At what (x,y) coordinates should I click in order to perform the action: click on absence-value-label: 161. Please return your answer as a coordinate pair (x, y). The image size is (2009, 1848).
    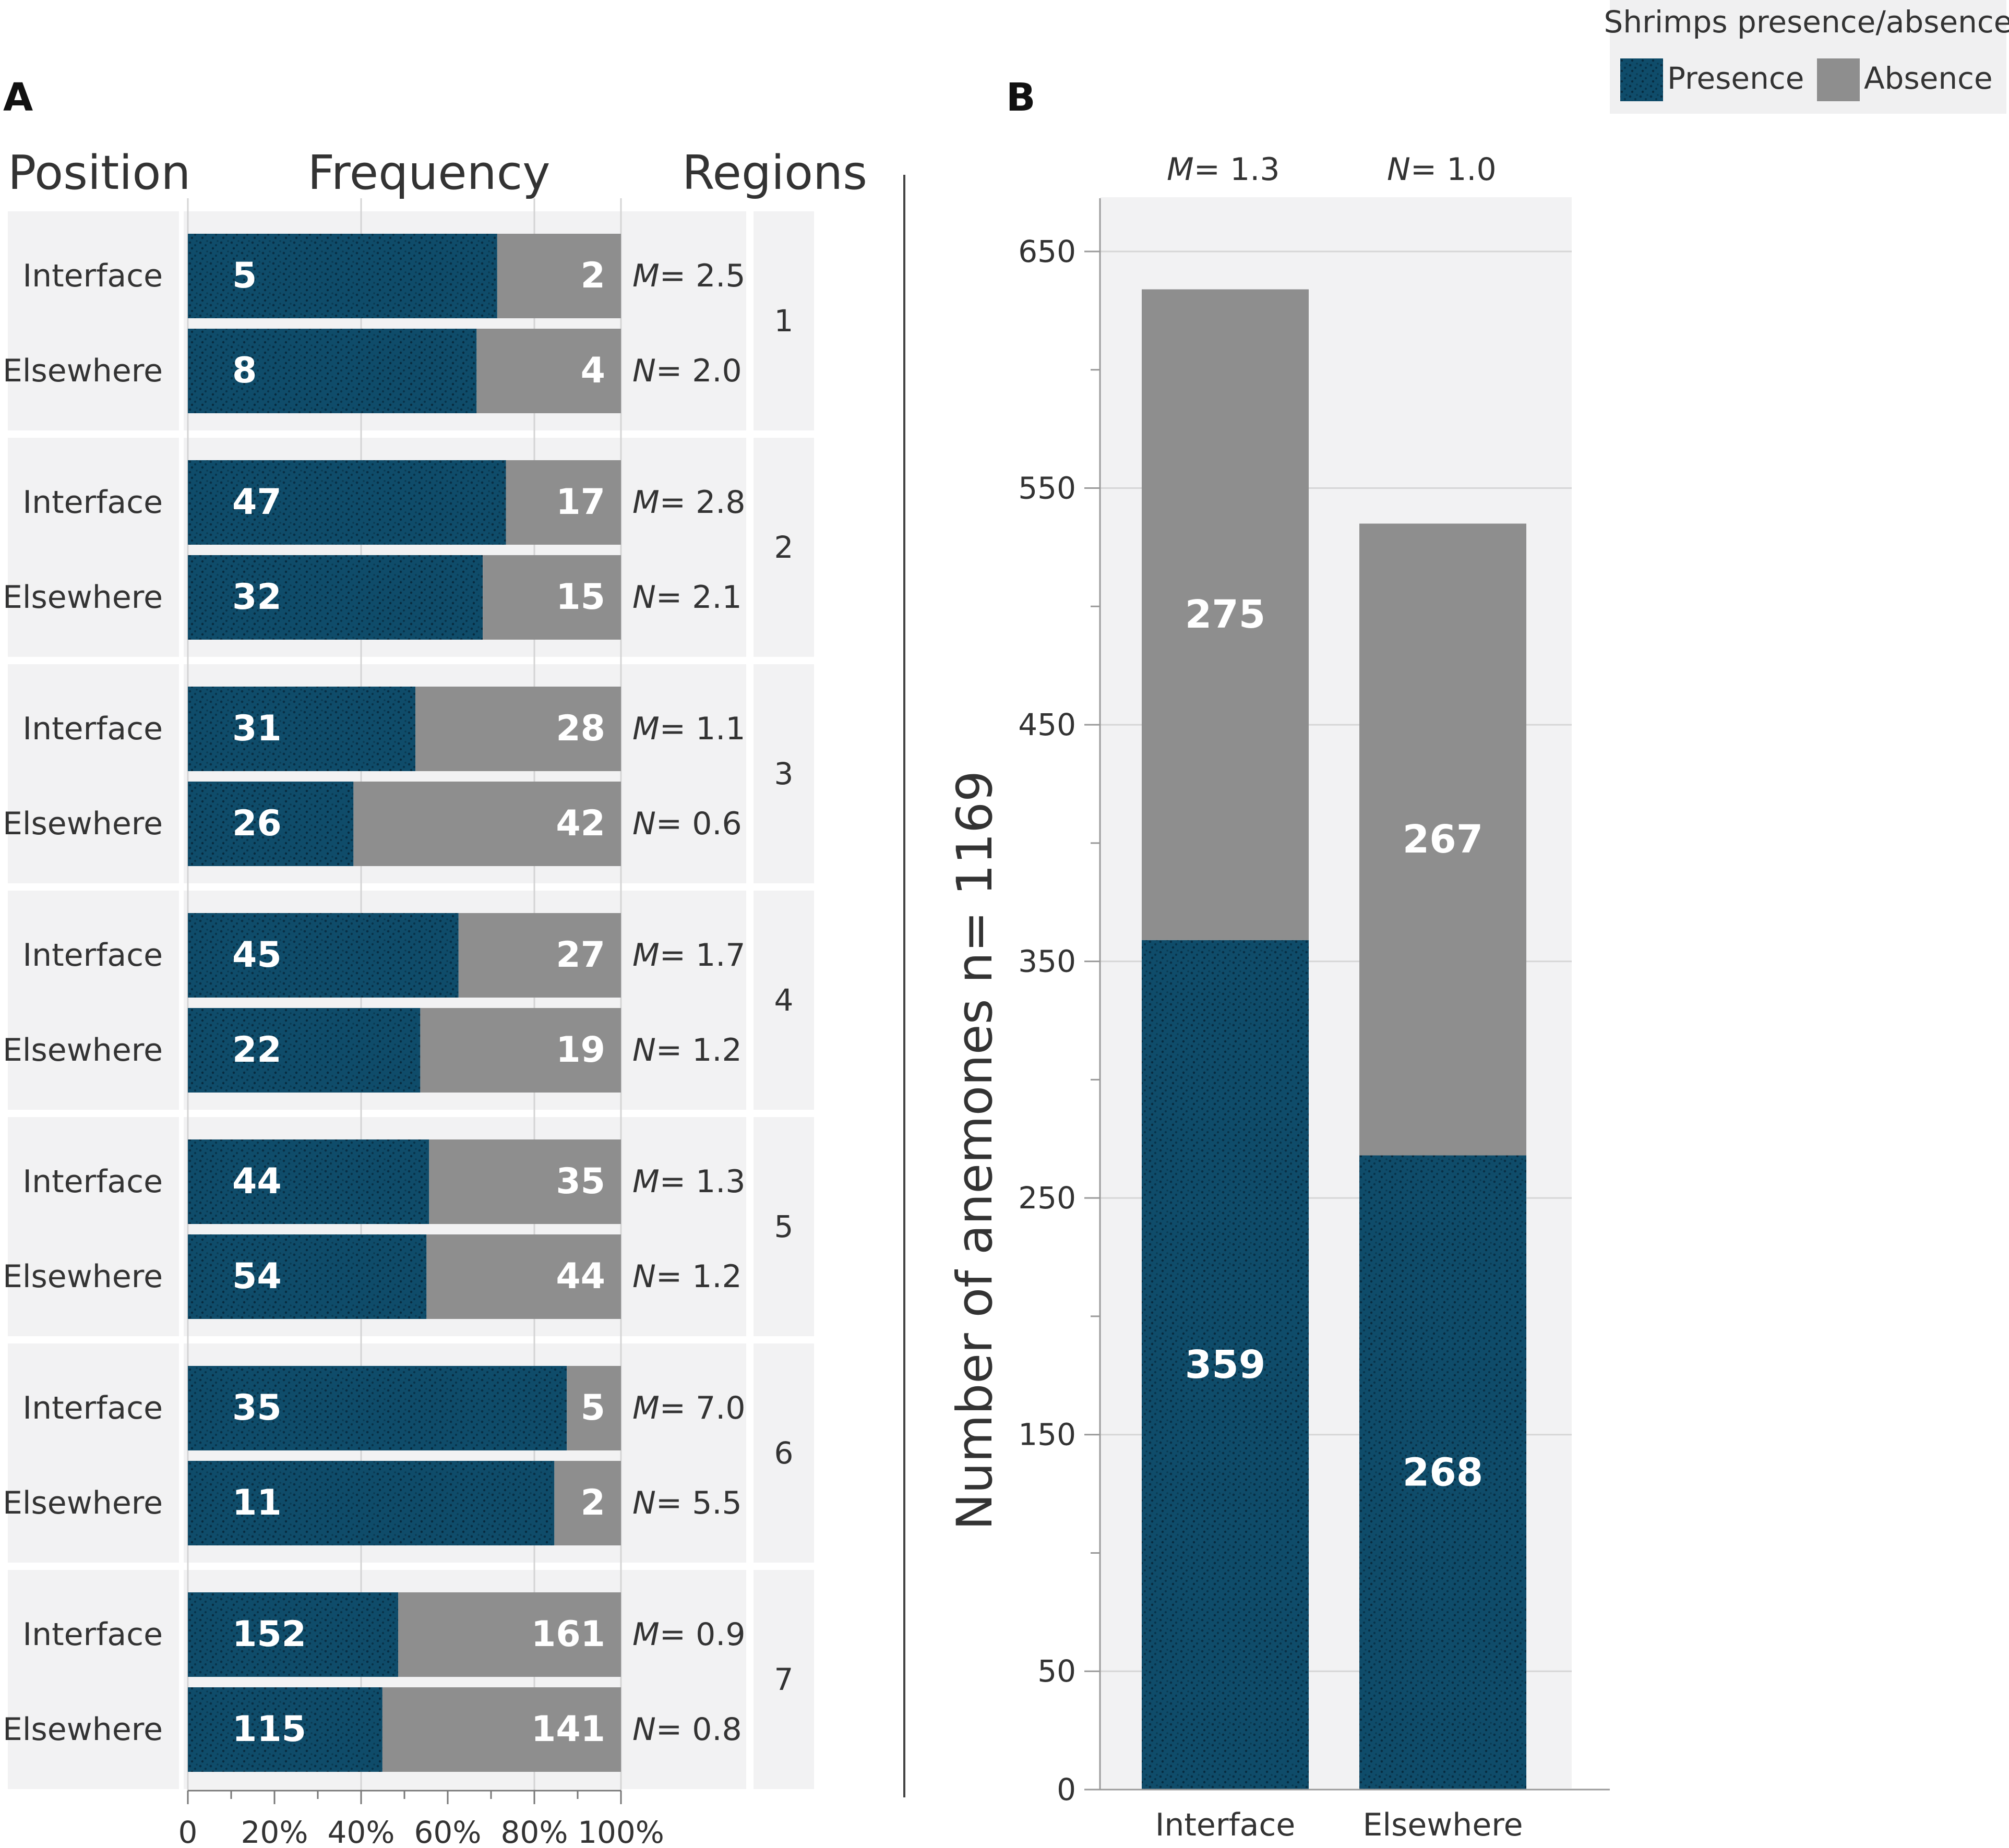
    Looking at the image, I should click on (568, 1634).